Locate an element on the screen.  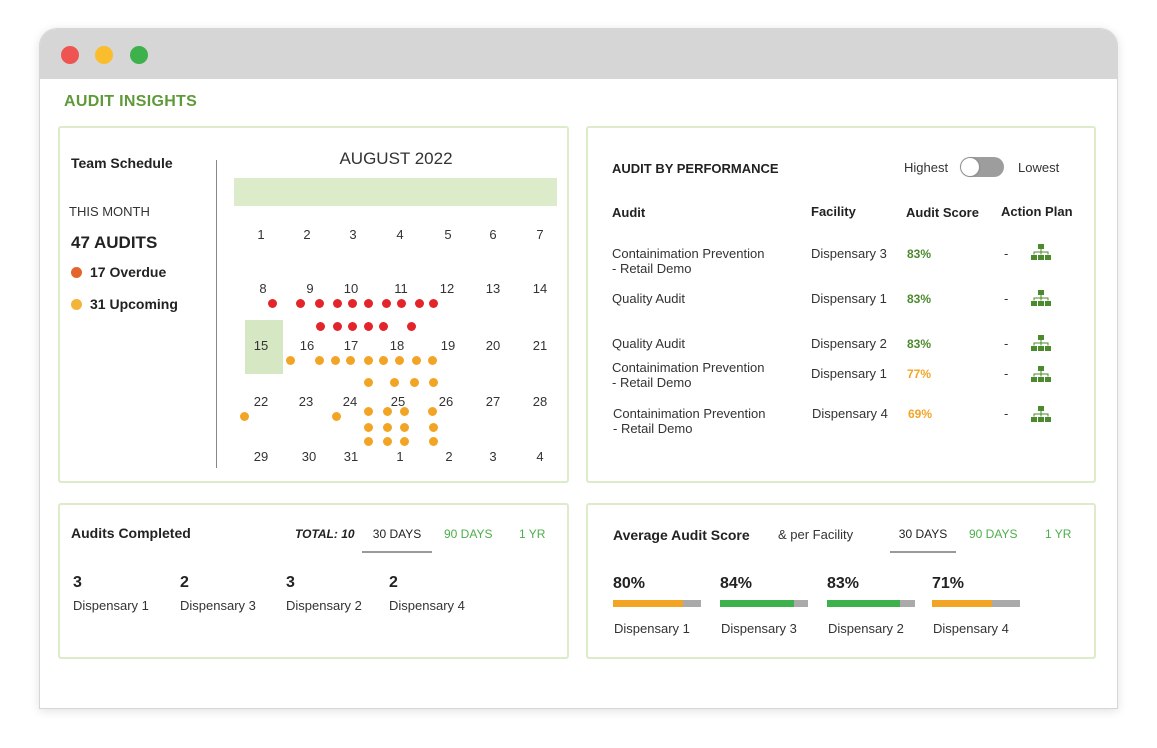
maximize-window-button is located at coordinates (139, 55).